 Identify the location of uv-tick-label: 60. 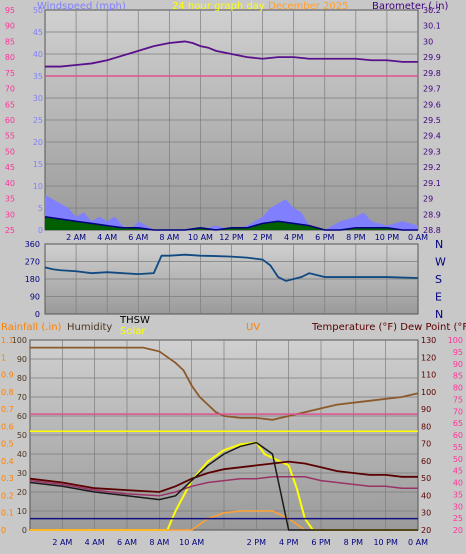
(426, 461).